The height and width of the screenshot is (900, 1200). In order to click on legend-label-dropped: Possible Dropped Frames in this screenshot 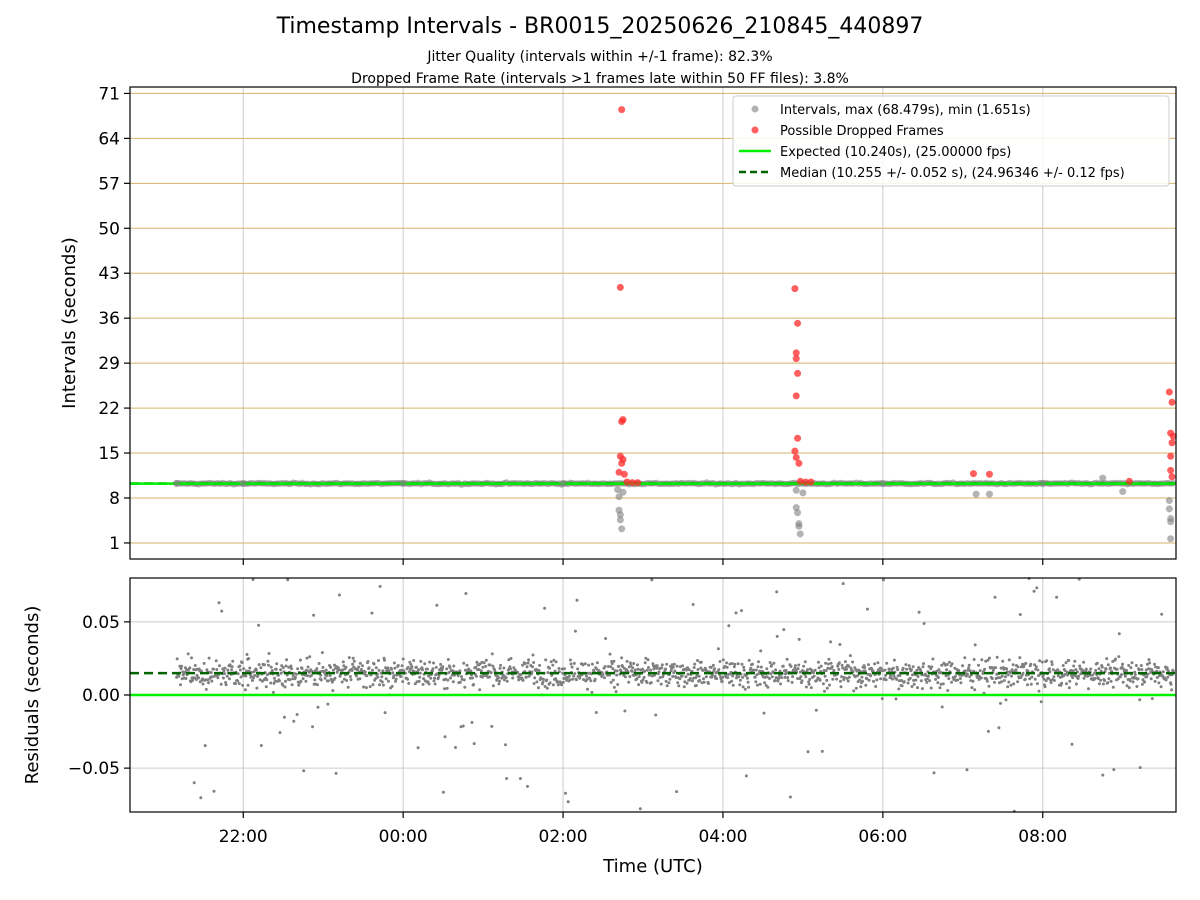, I will do `click(862, 131)`.